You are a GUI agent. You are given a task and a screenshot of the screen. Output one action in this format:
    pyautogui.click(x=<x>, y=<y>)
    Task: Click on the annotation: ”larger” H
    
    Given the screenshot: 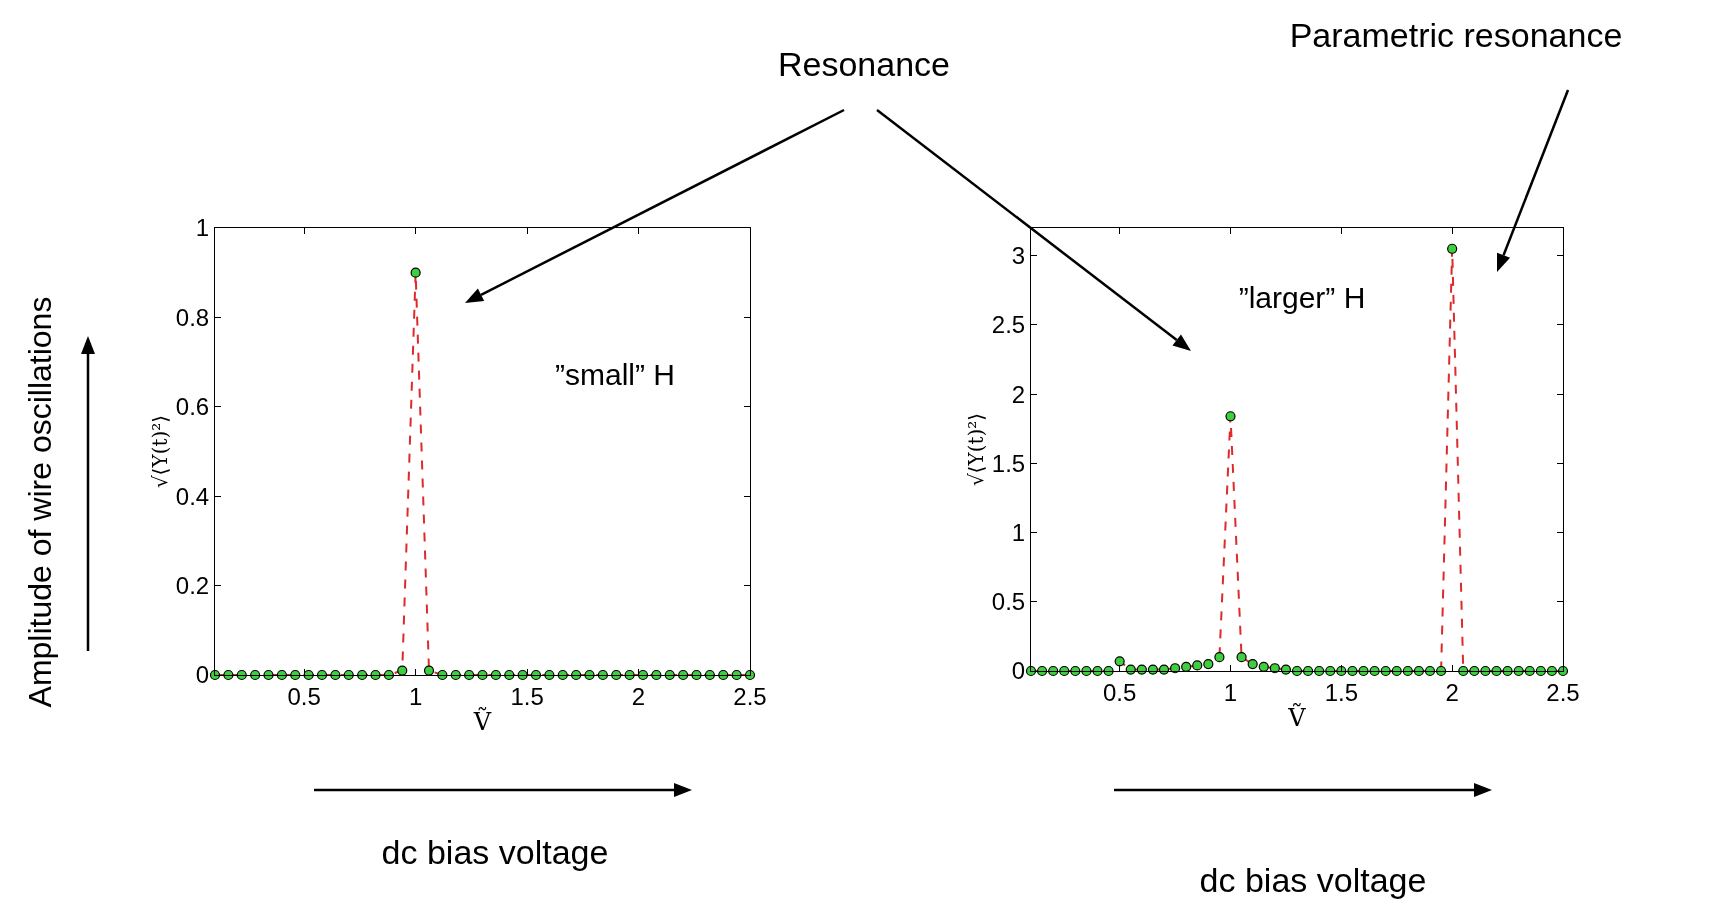 What is the action you would take?
    pyautogui.click(x=1302, y=297)
    